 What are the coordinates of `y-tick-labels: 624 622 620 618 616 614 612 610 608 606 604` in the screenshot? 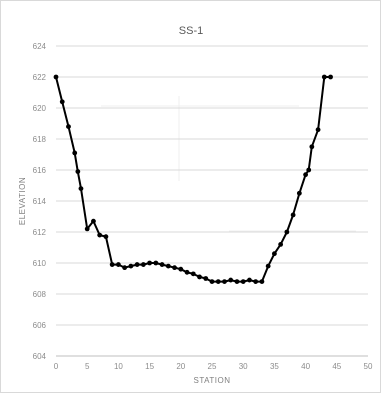 It's located at (40, 201).